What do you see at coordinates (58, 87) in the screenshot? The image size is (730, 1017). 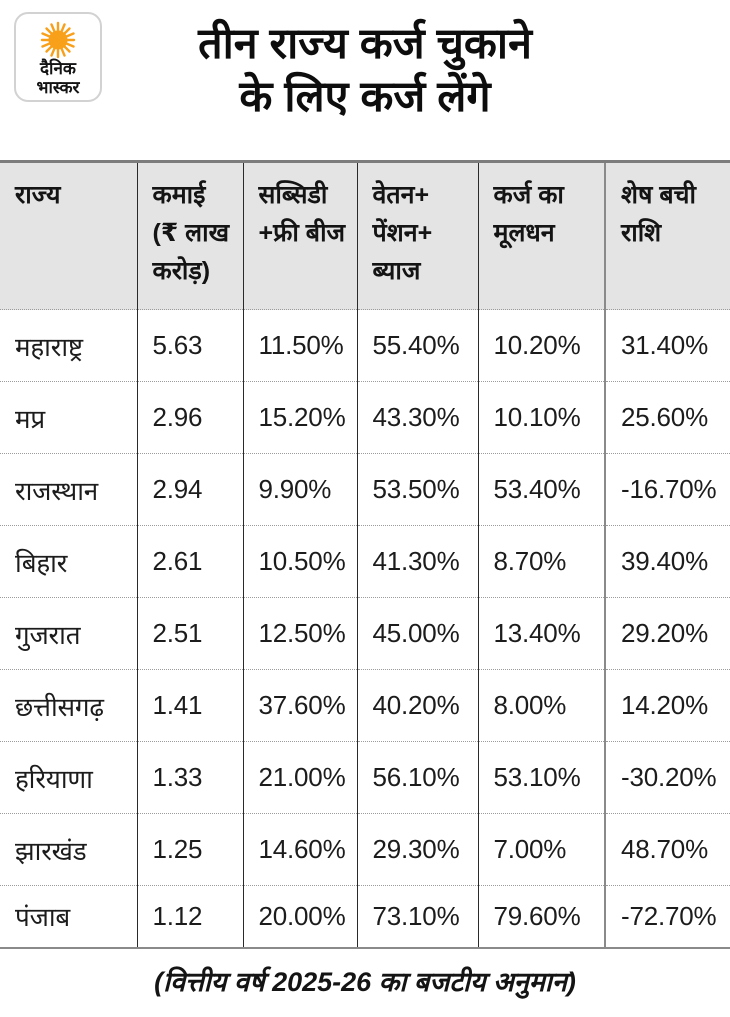 I see `logo-line-2: भास्कर` at bounding box center [58, 87].